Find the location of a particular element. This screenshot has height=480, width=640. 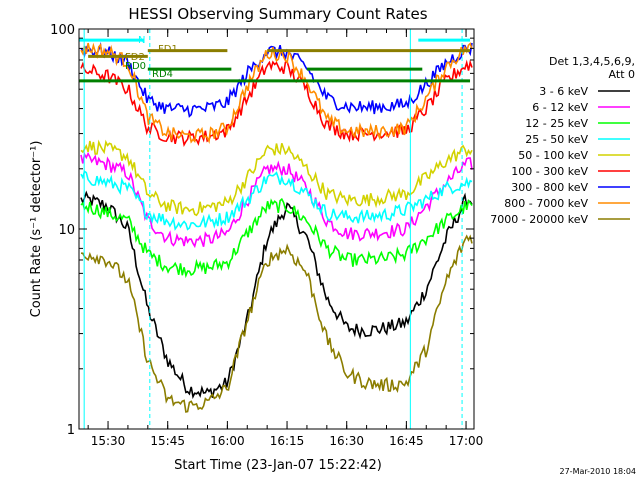

x-tick-label-6: 17:00 is located at coordinates (466, 441).